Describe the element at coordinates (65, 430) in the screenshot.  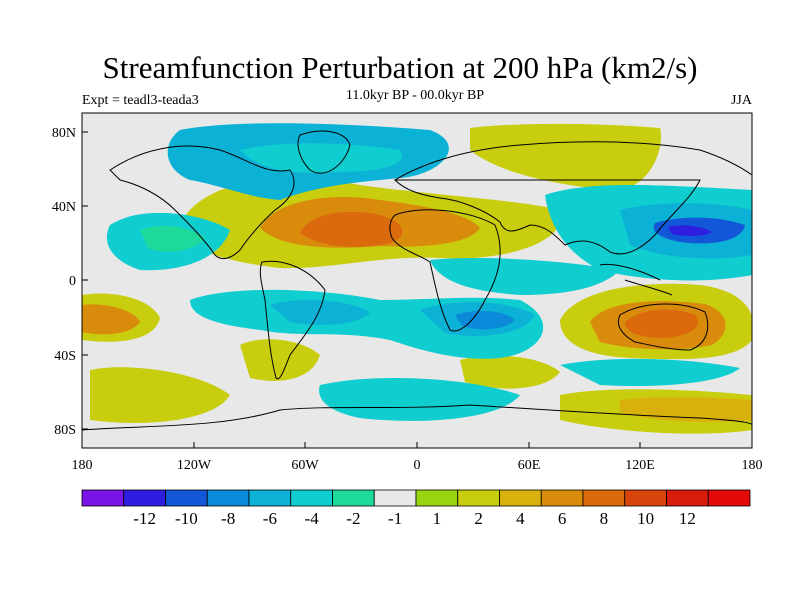
I see `y-tick-label: 80S` at that location.